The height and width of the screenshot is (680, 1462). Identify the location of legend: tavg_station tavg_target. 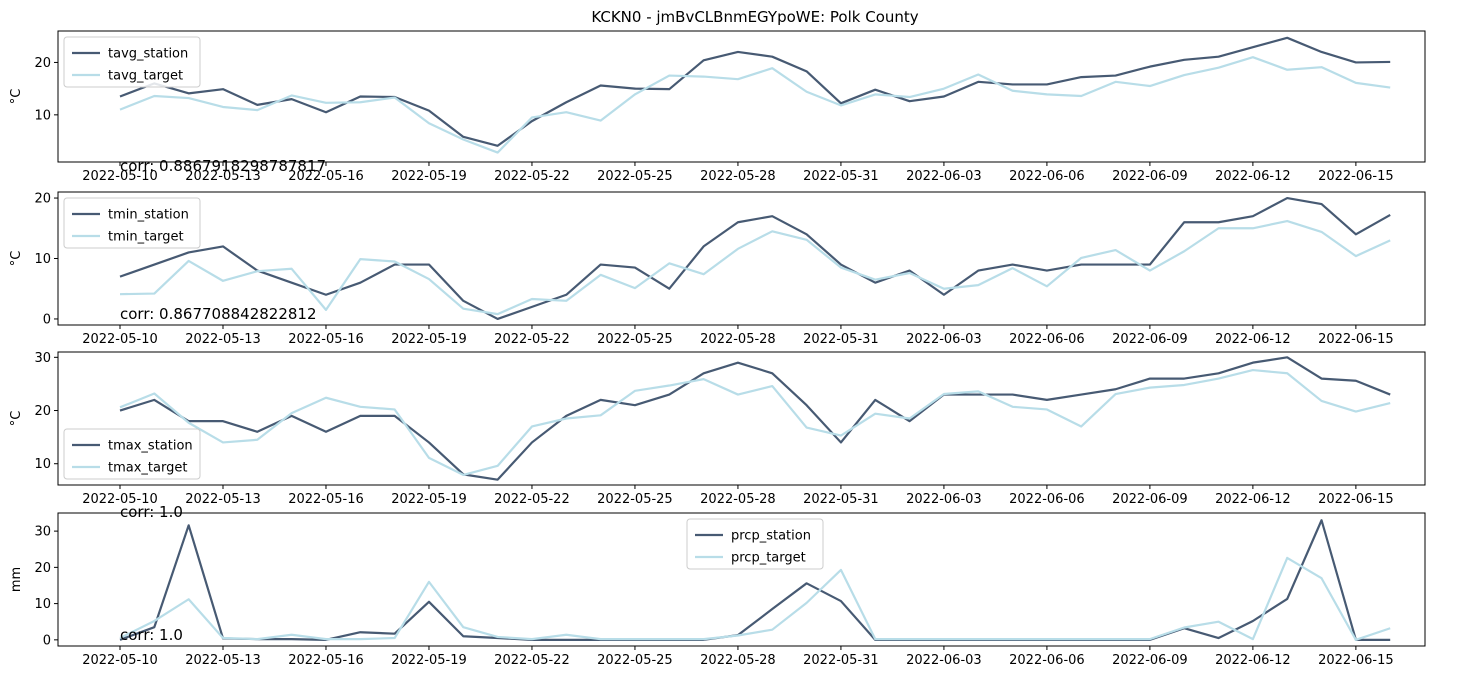
(132, 62).